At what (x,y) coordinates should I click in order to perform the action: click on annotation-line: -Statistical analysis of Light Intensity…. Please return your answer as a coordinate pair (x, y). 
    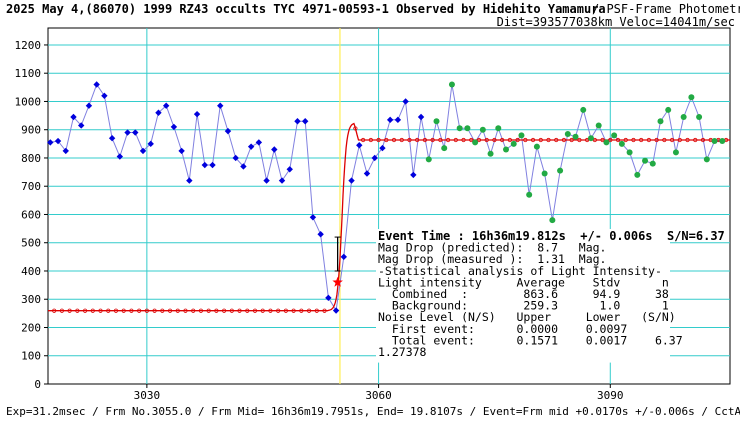
    Looking at the image, I should click on (520, 271).